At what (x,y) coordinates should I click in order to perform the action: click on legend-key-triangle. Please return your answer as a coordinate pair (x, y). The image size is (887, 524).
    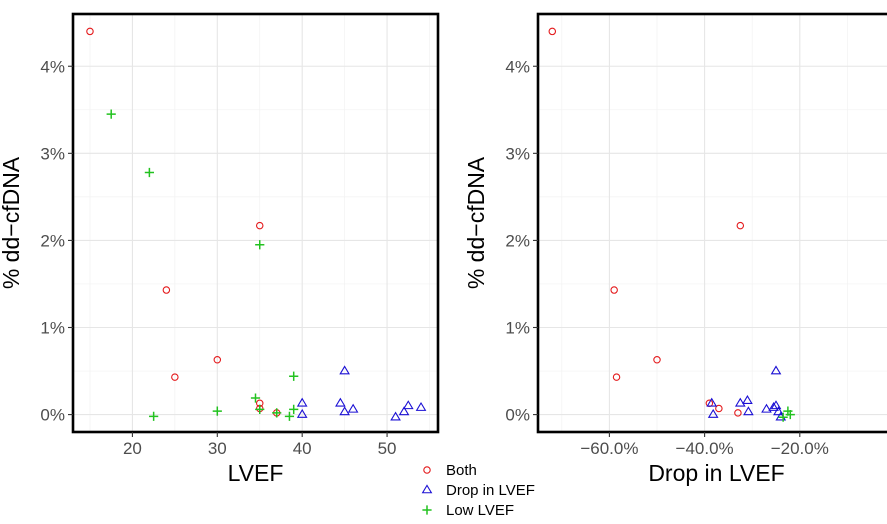
    Looking at the image, I should click on (427, 489).